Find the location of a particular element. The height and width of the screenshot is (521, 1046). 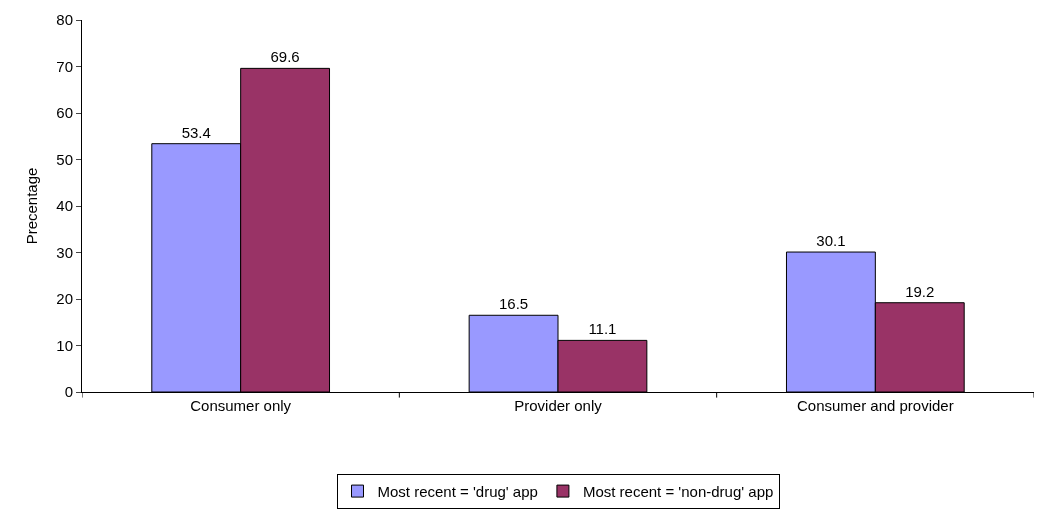

legend-label: Most recent = 'drug' app is located at coordinates (457, 491).